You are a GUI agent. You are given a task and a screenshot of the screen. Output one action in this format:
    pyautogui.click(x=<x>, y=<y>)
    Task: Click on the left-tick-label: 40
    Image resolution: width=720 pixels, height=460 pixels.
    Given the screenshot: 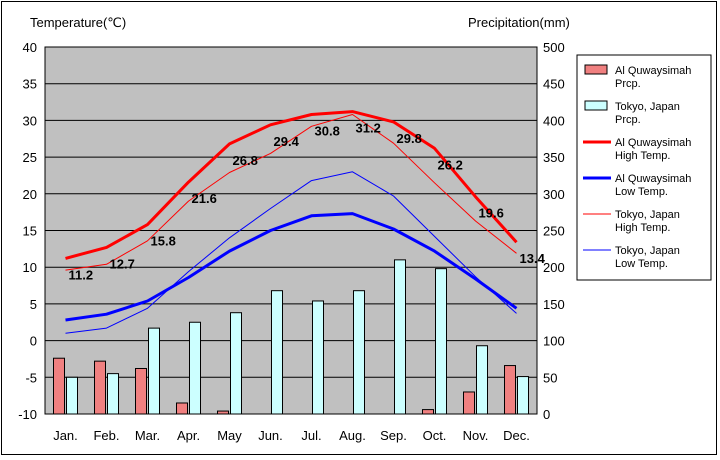 What is the action you would take?
    pyautogui.click(x=30, y=47)
    